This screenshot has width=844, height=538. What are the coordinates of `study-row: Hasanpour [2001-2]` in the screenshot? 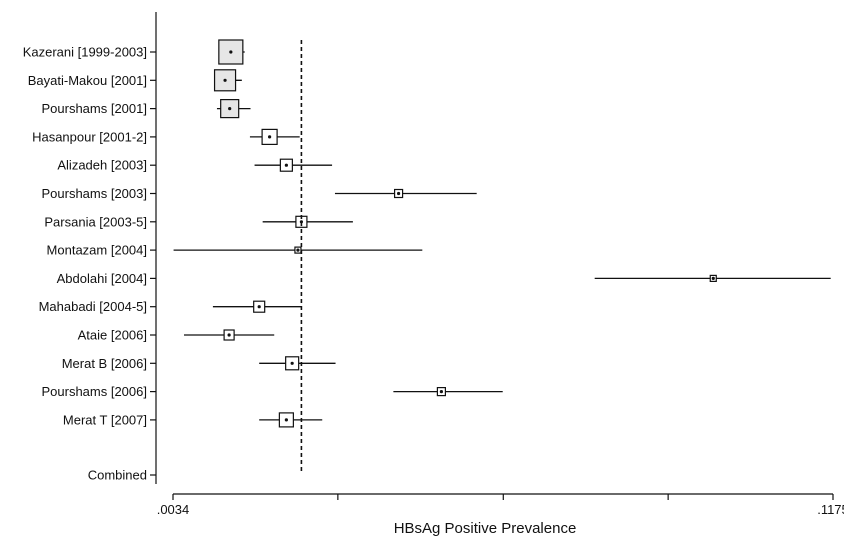 It's located at (166, 136).